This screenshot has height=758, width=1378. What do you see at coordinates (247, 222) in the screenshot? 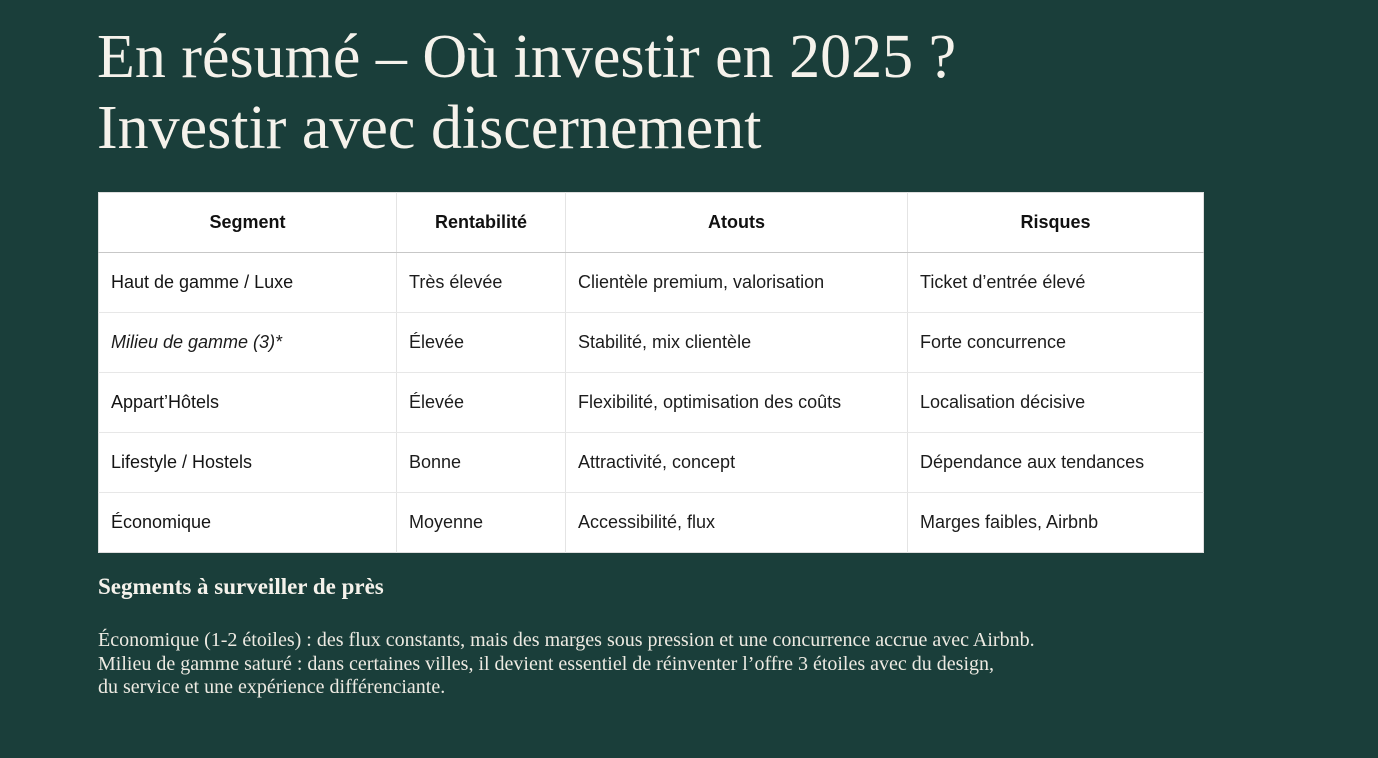
I see `column-header-segment: Segment` at bounding box center [247, 222].